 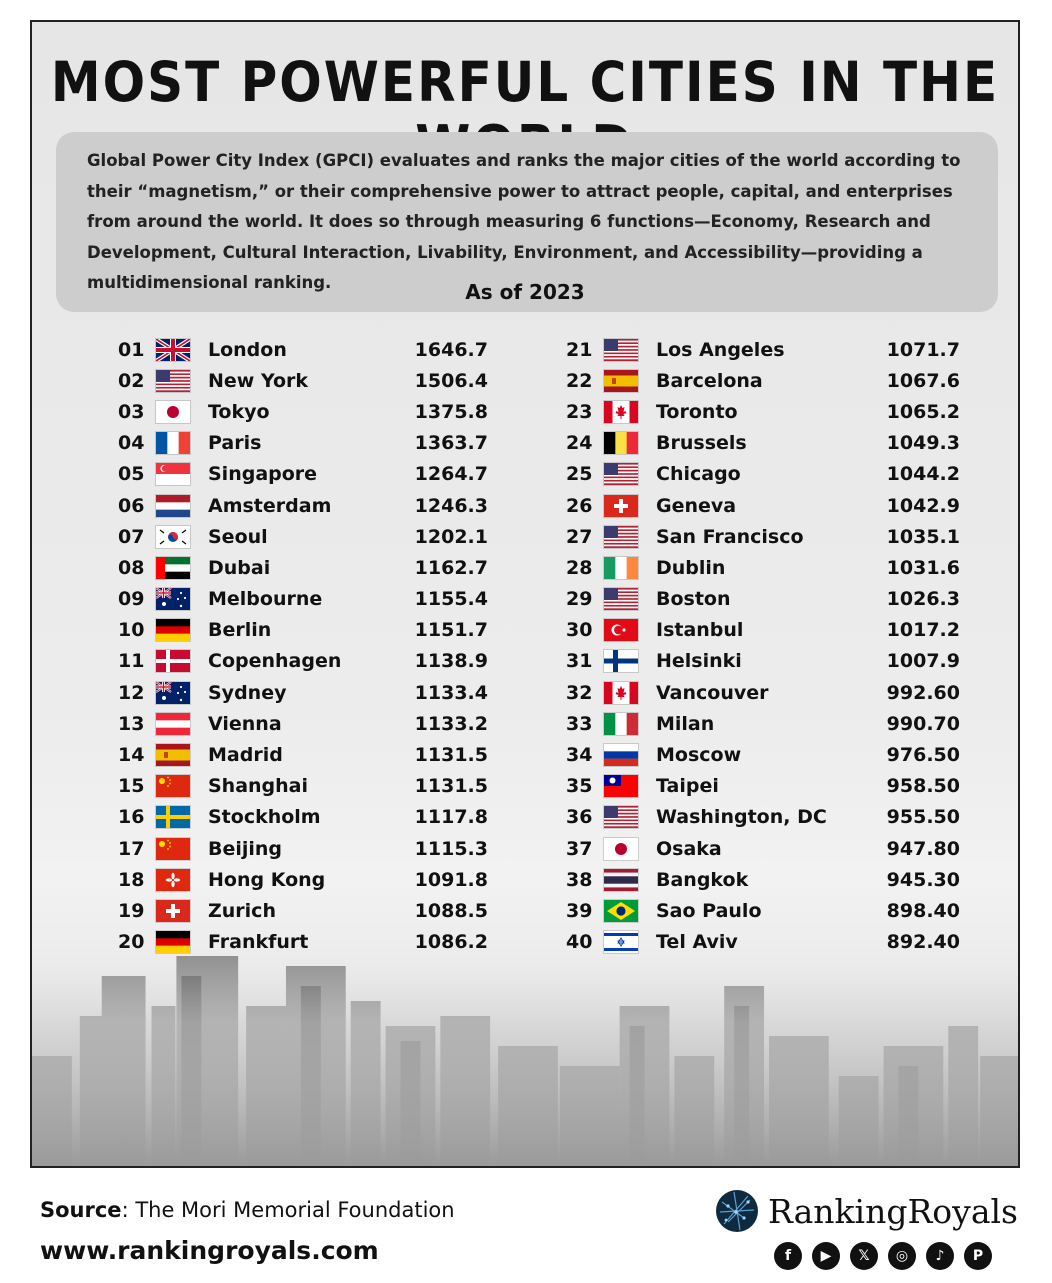 I want to click on thailand-flag-icon, so click(x=621, y=879).